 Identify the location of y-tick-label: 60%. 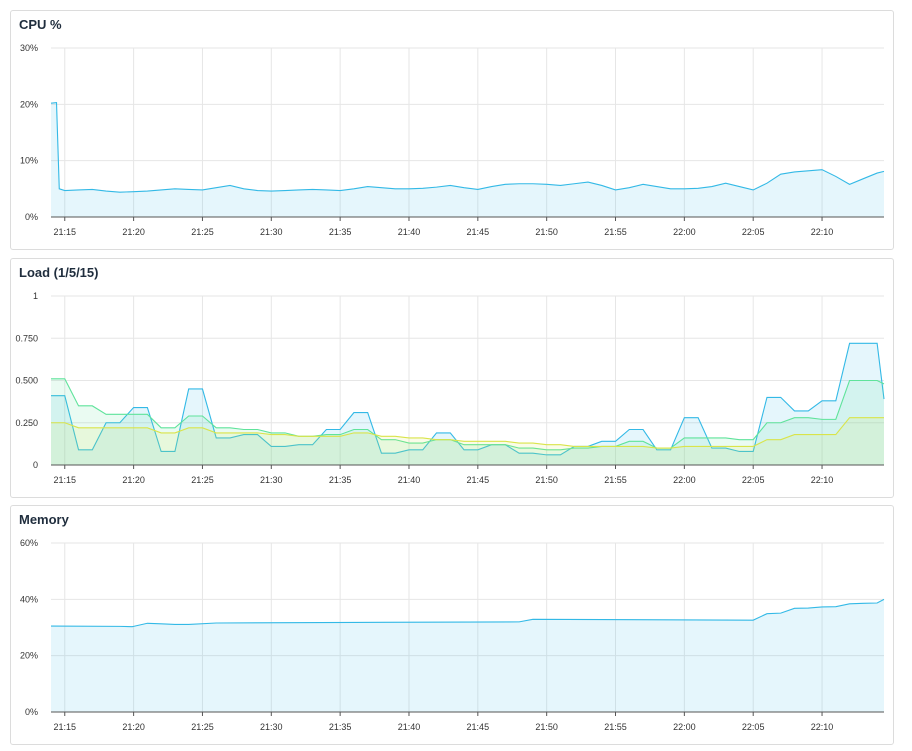
(29, 543).